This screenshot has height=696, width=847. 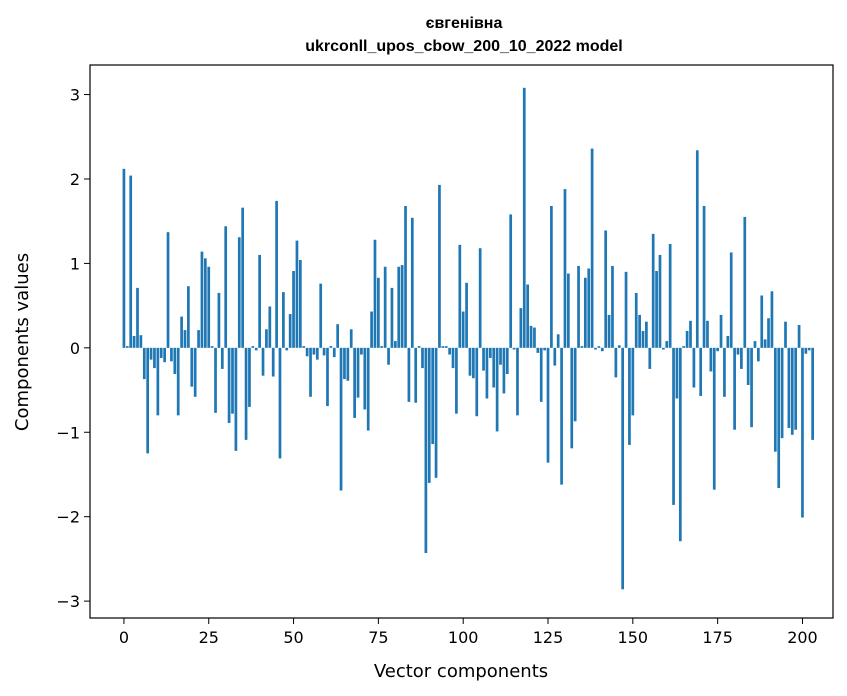 I want to click on x-tick-label-25: 25, so click(x=209, y=637).